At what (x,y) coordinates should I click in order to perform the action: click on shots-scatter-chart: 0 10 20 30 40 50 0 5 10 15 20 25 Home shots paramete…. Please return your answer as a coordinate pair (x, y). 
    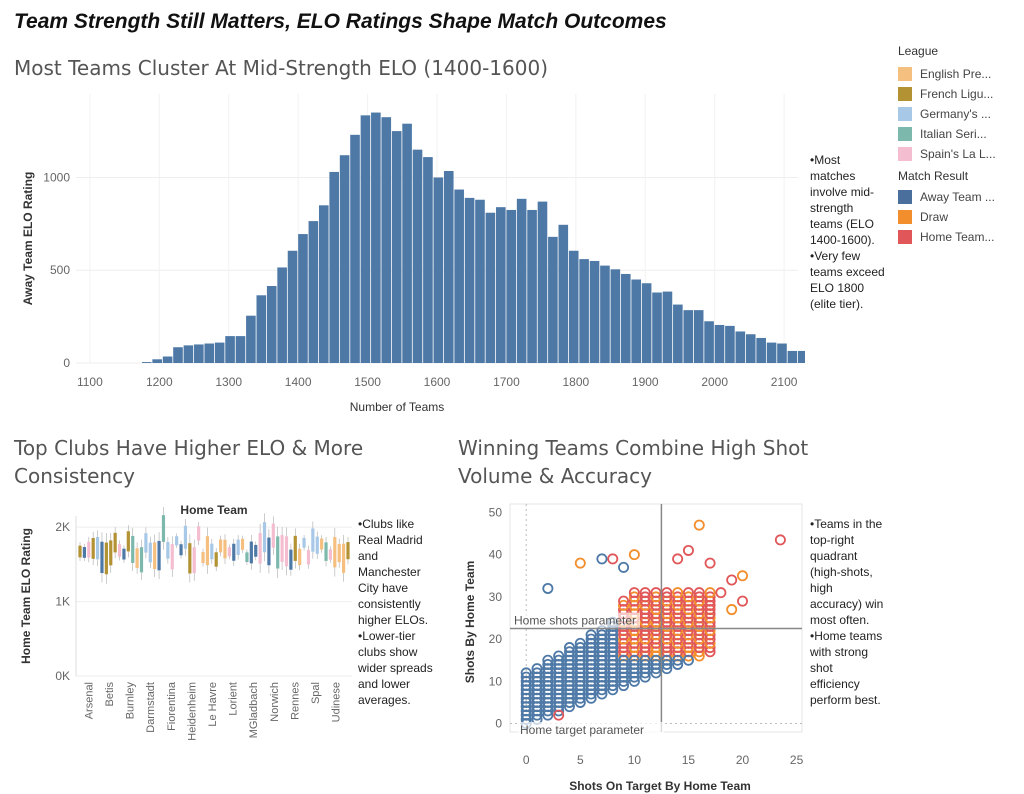
    Looking at the image, I should click on (630, 645).